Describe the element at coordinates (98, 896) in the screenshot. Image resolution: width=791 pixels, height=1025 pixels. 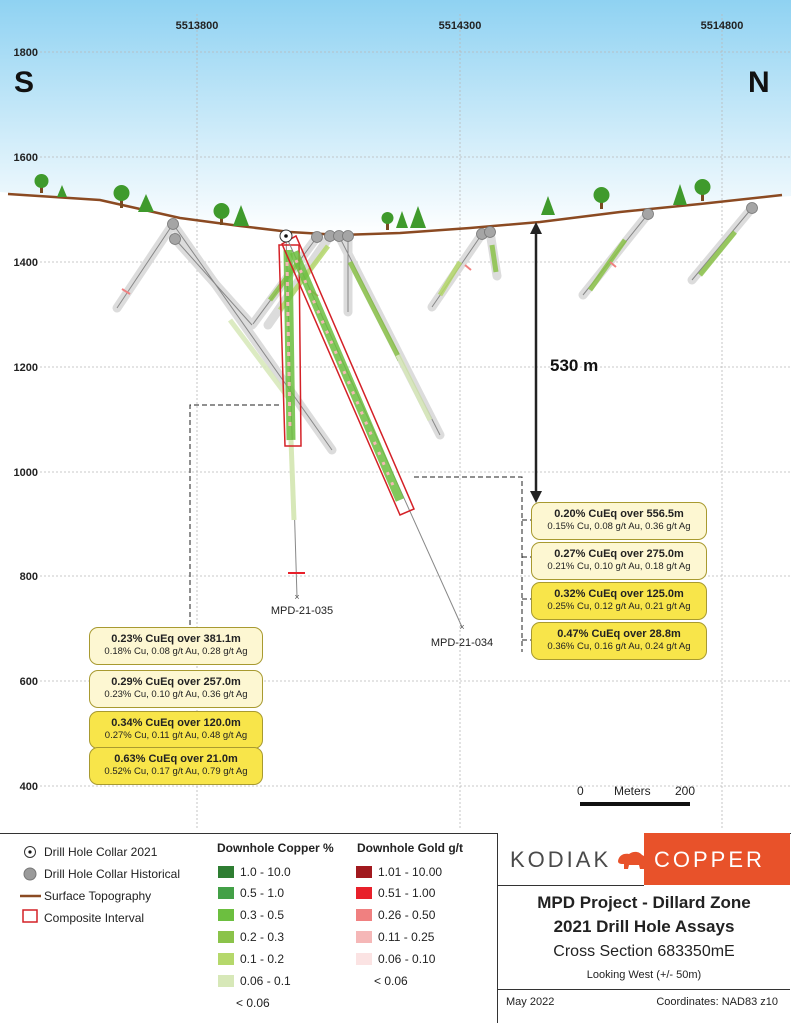
I see `legend-label: Surface Topography` at that location.